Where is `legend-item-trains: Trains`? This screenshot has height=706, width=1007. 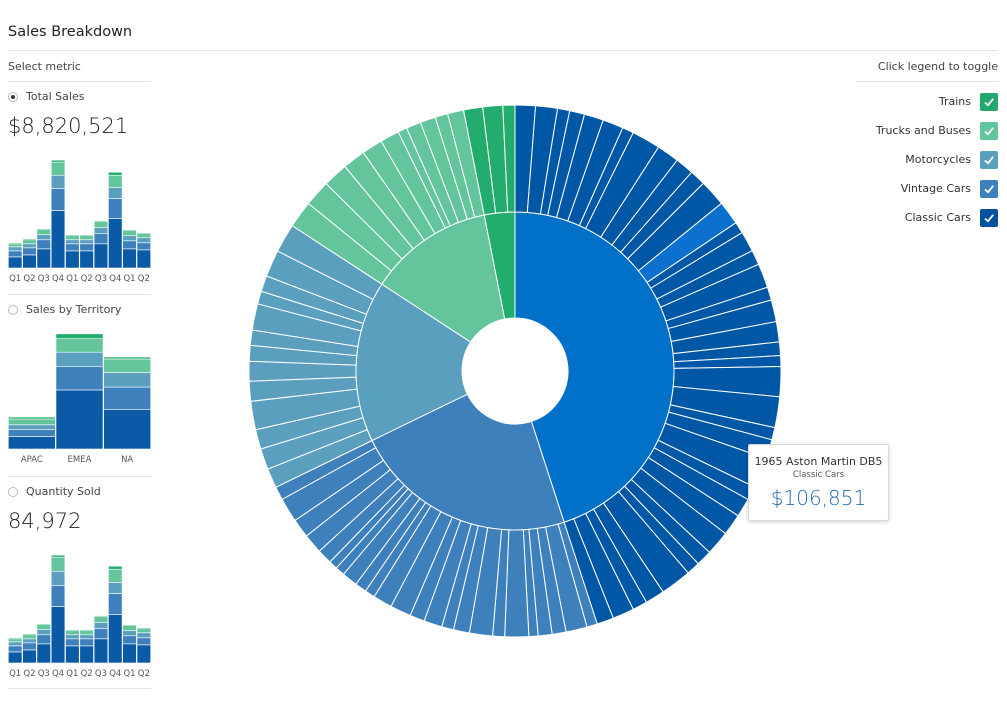 legend-item-trains: Trains is located at coordinates (937, 101).